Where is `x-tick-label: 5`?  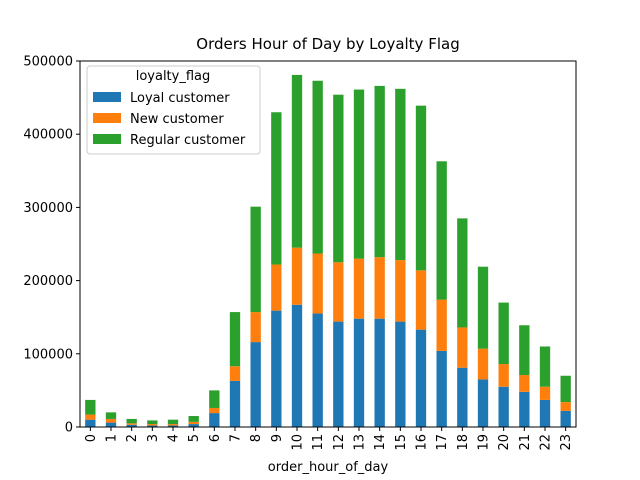
x-tick-label: 5 is located at coordinates (194, 438).